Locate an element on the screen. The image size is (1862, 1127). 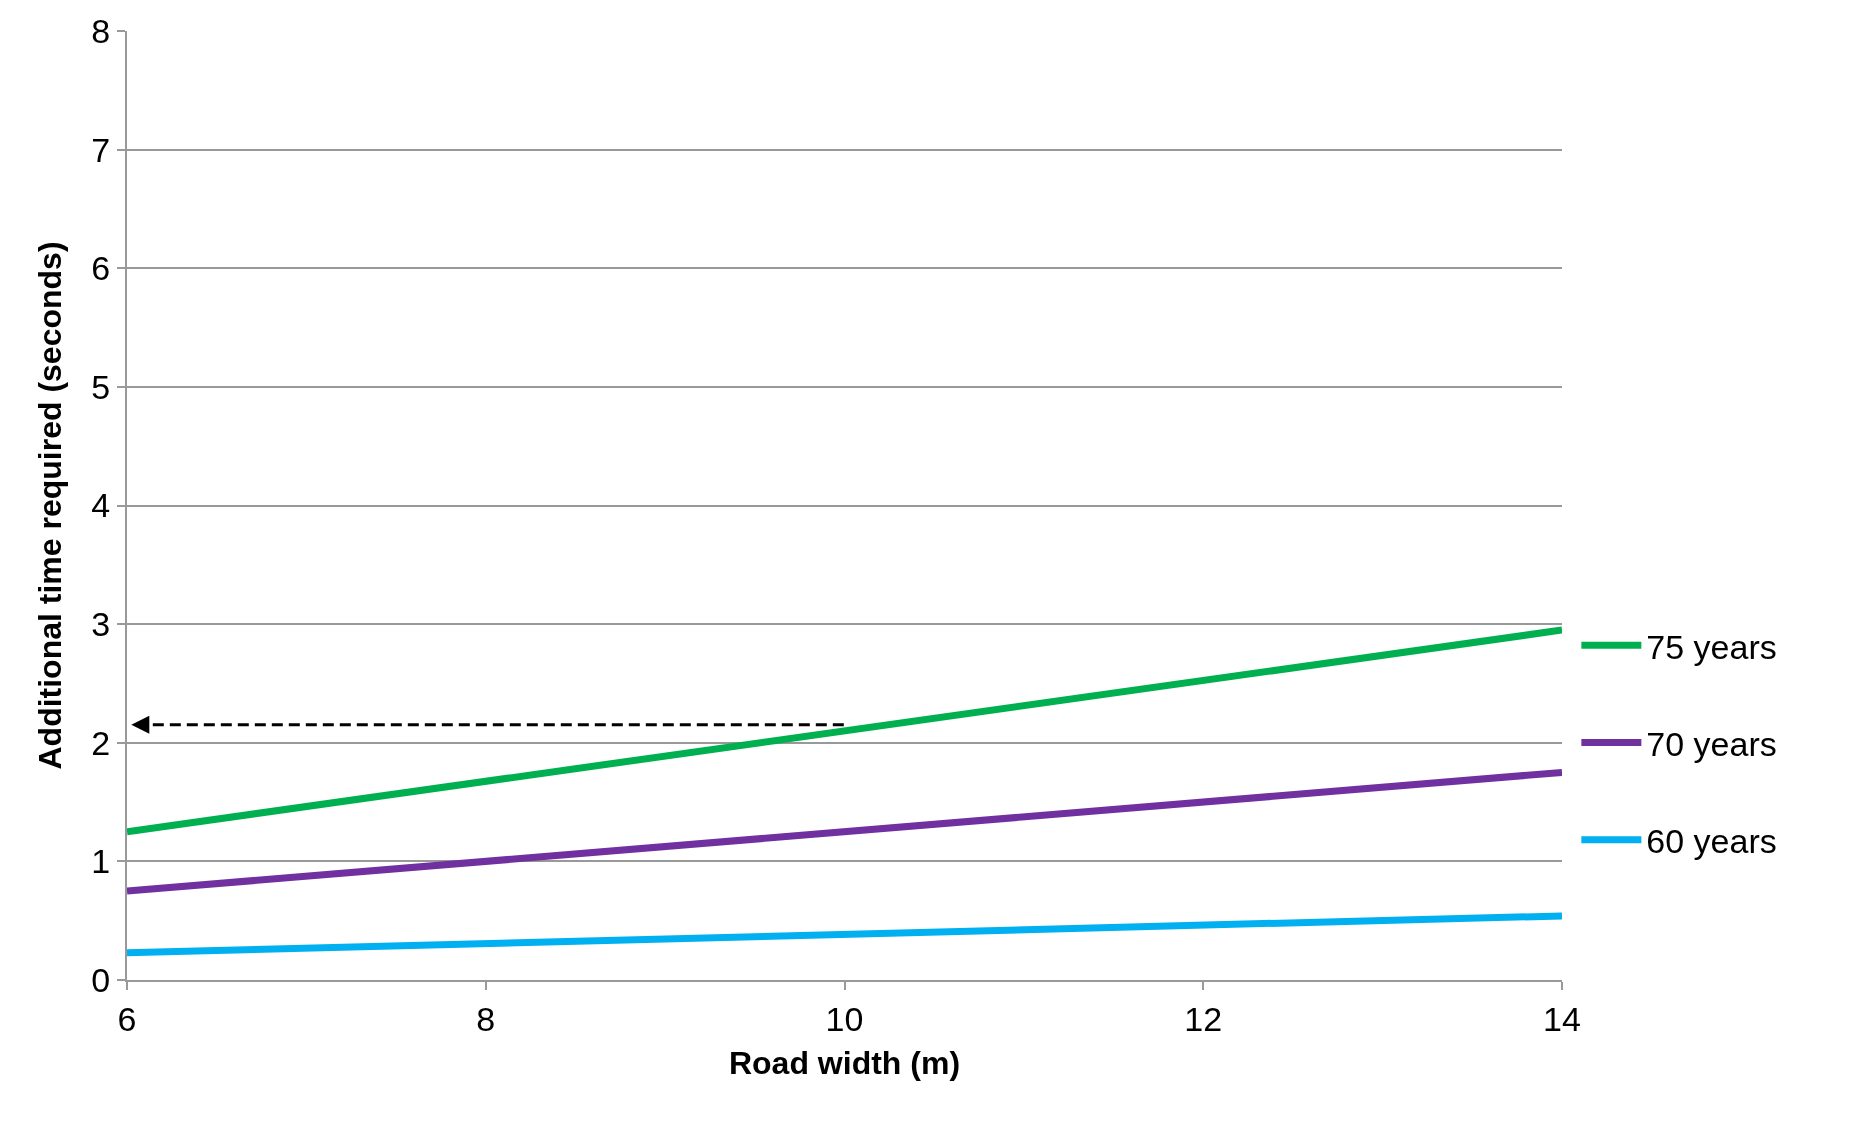
x-axis-title: Road width (m) is located at coordinates (844, 1063).